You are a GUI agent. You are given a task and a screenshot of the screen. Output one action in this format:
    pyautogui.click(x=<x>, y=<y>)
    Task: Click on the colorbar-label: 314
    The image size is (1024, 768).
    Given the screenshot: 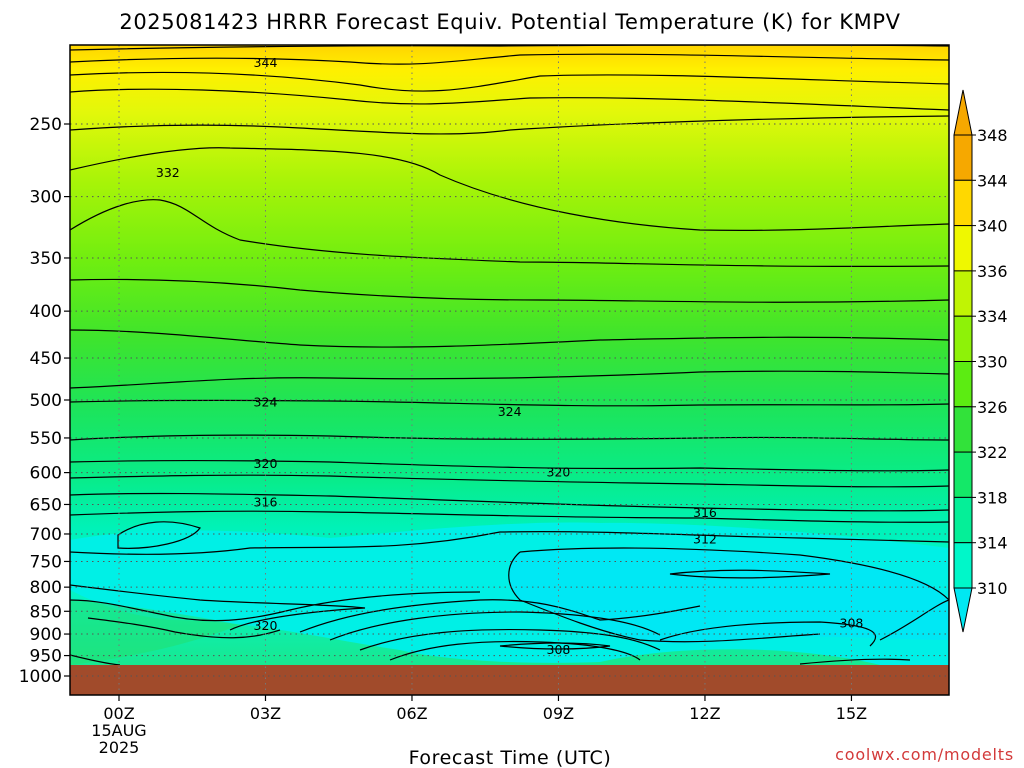 What is the action you would take?
    pyautogui.click(x=992, y=543)
    